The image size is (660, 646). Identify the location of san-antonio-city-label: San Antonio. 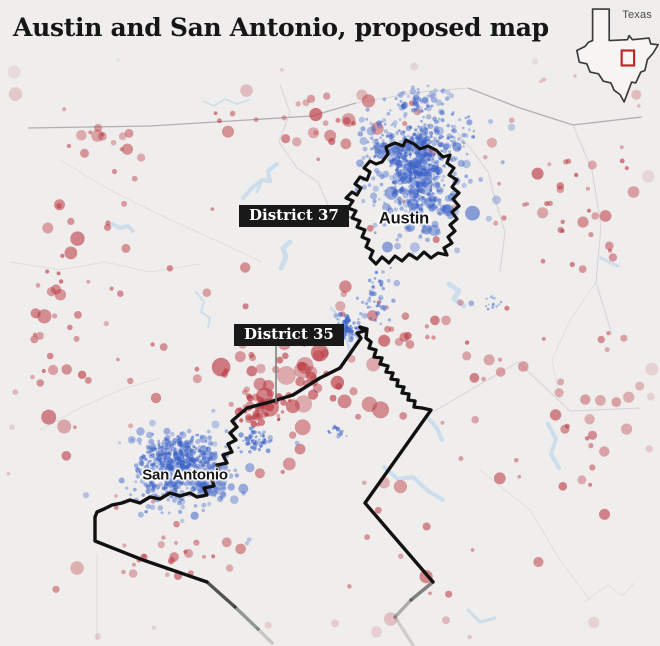
(185, 475).